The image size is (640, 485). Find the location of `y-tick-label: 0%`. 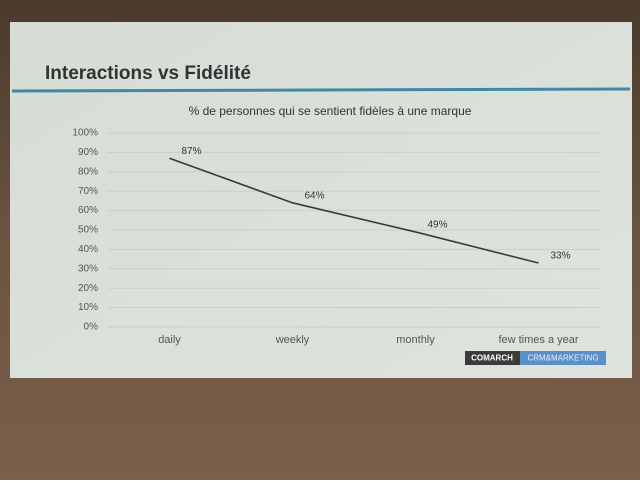

y-tick-label: 0% is located at coordinates (91, 327).